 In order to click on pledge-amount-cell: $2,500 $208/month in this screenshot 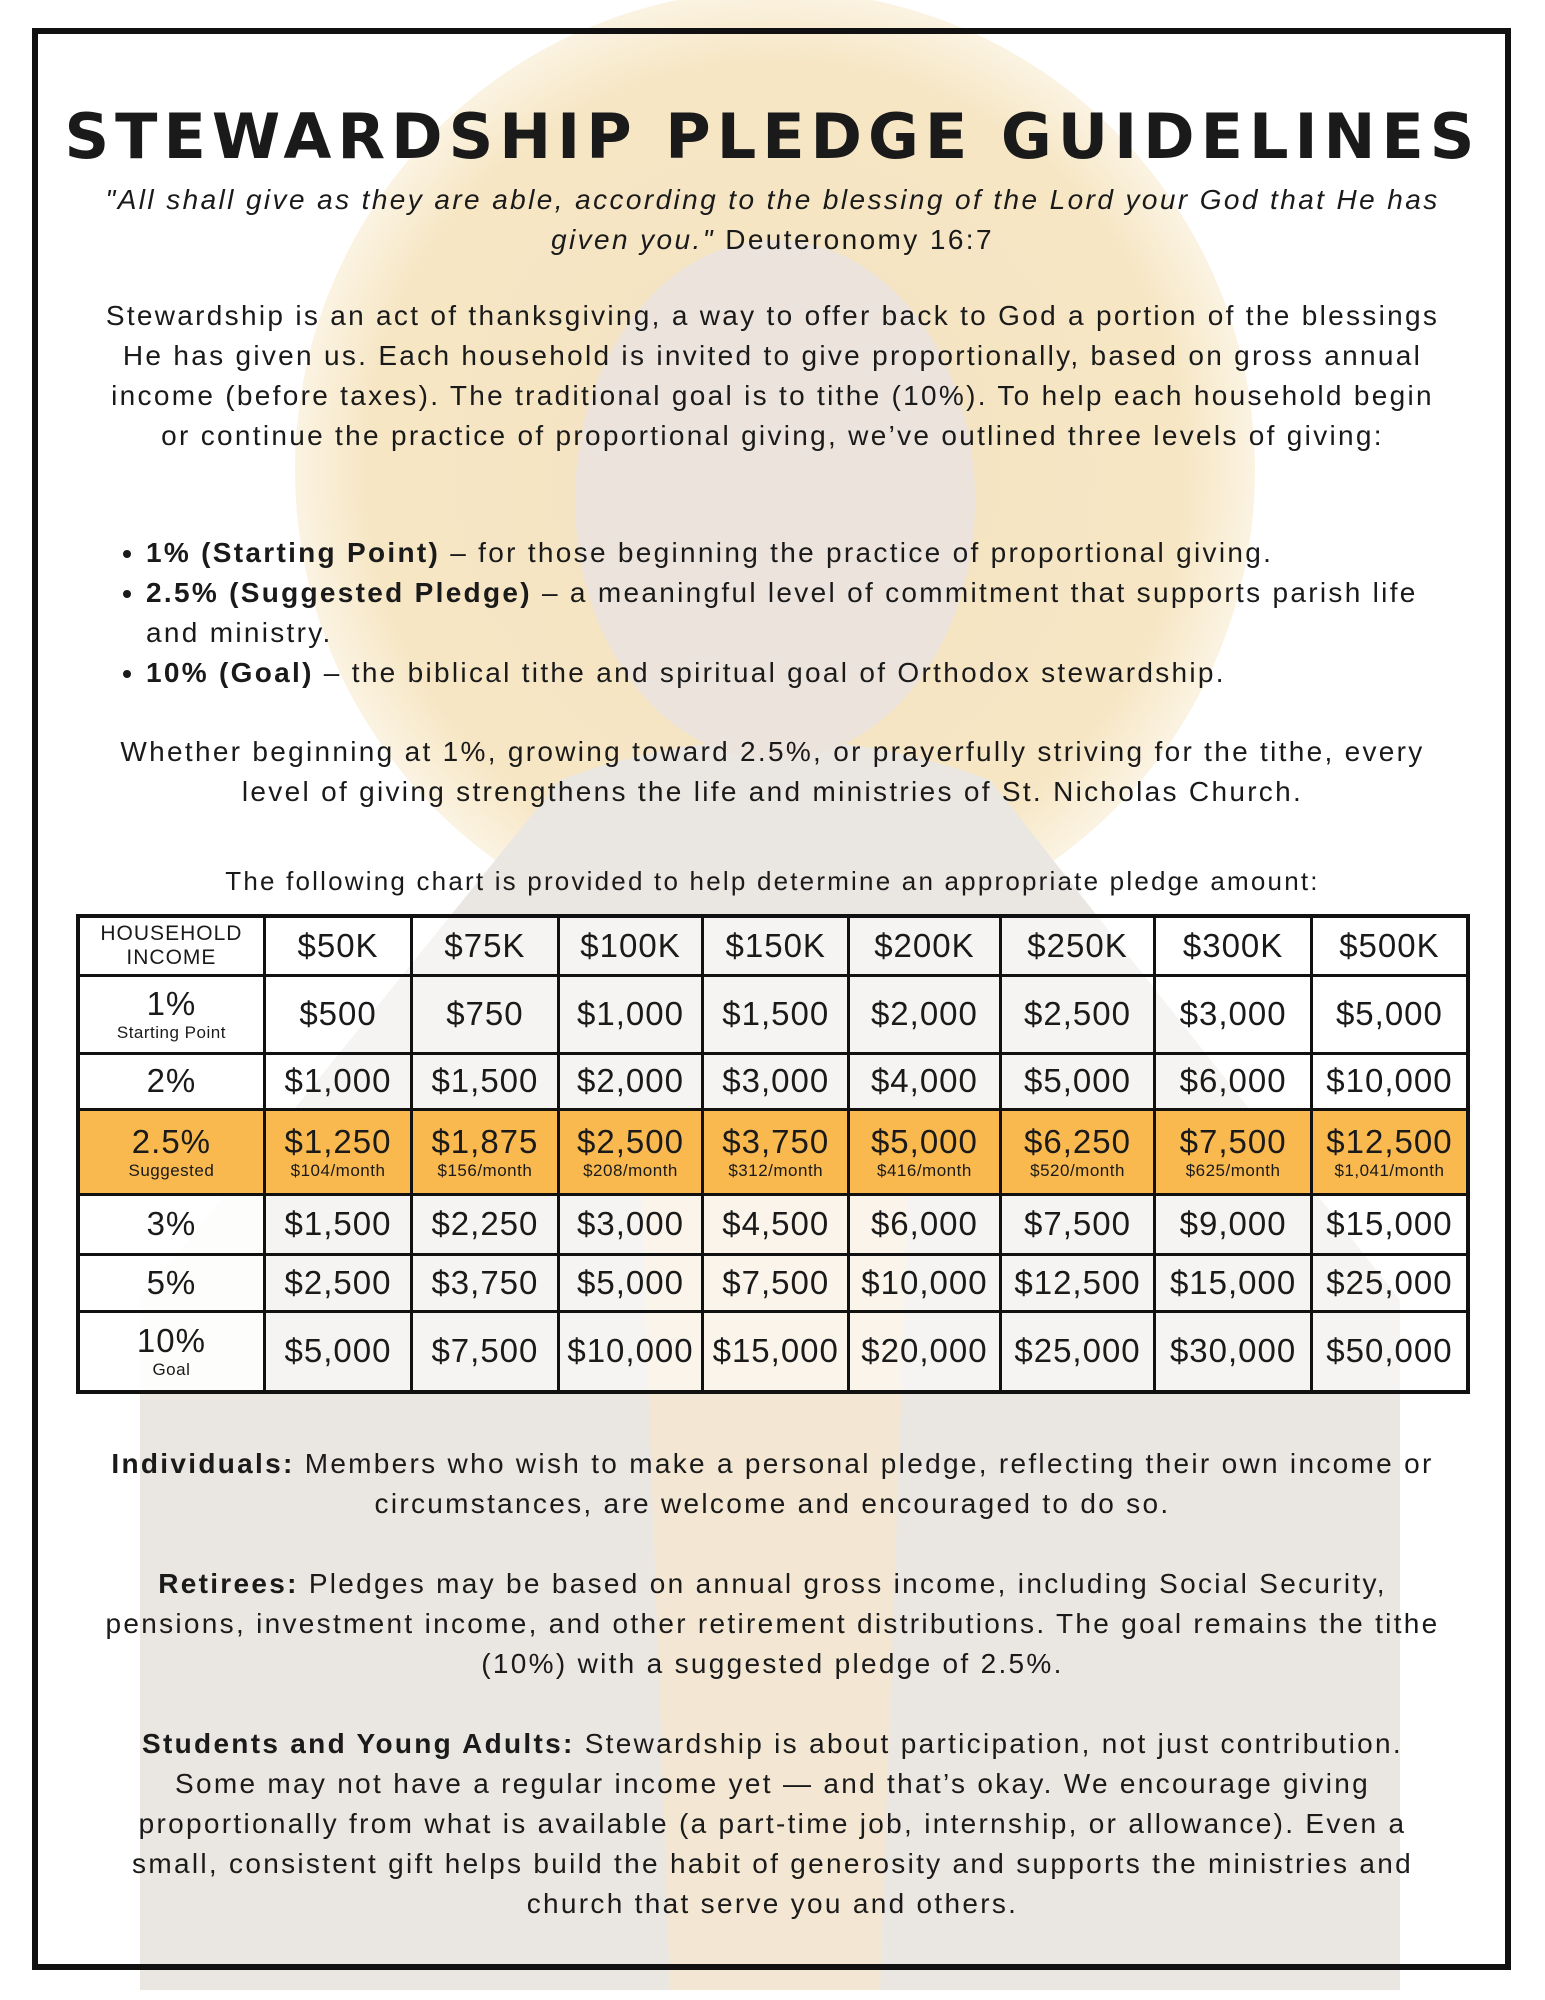, I will do `click(630, 1151)`.